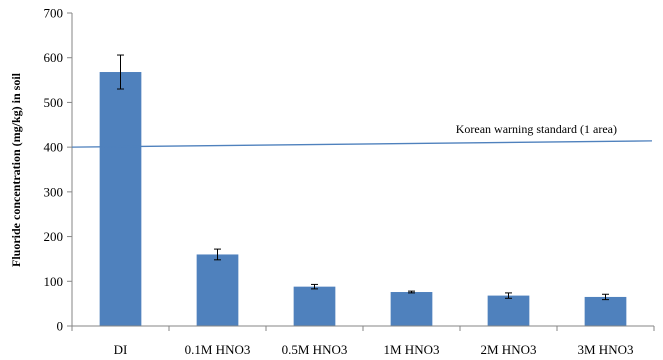 The image size is (663, 360). I want to click on x-tick-label: 3M HNO3, so click(606, 349).